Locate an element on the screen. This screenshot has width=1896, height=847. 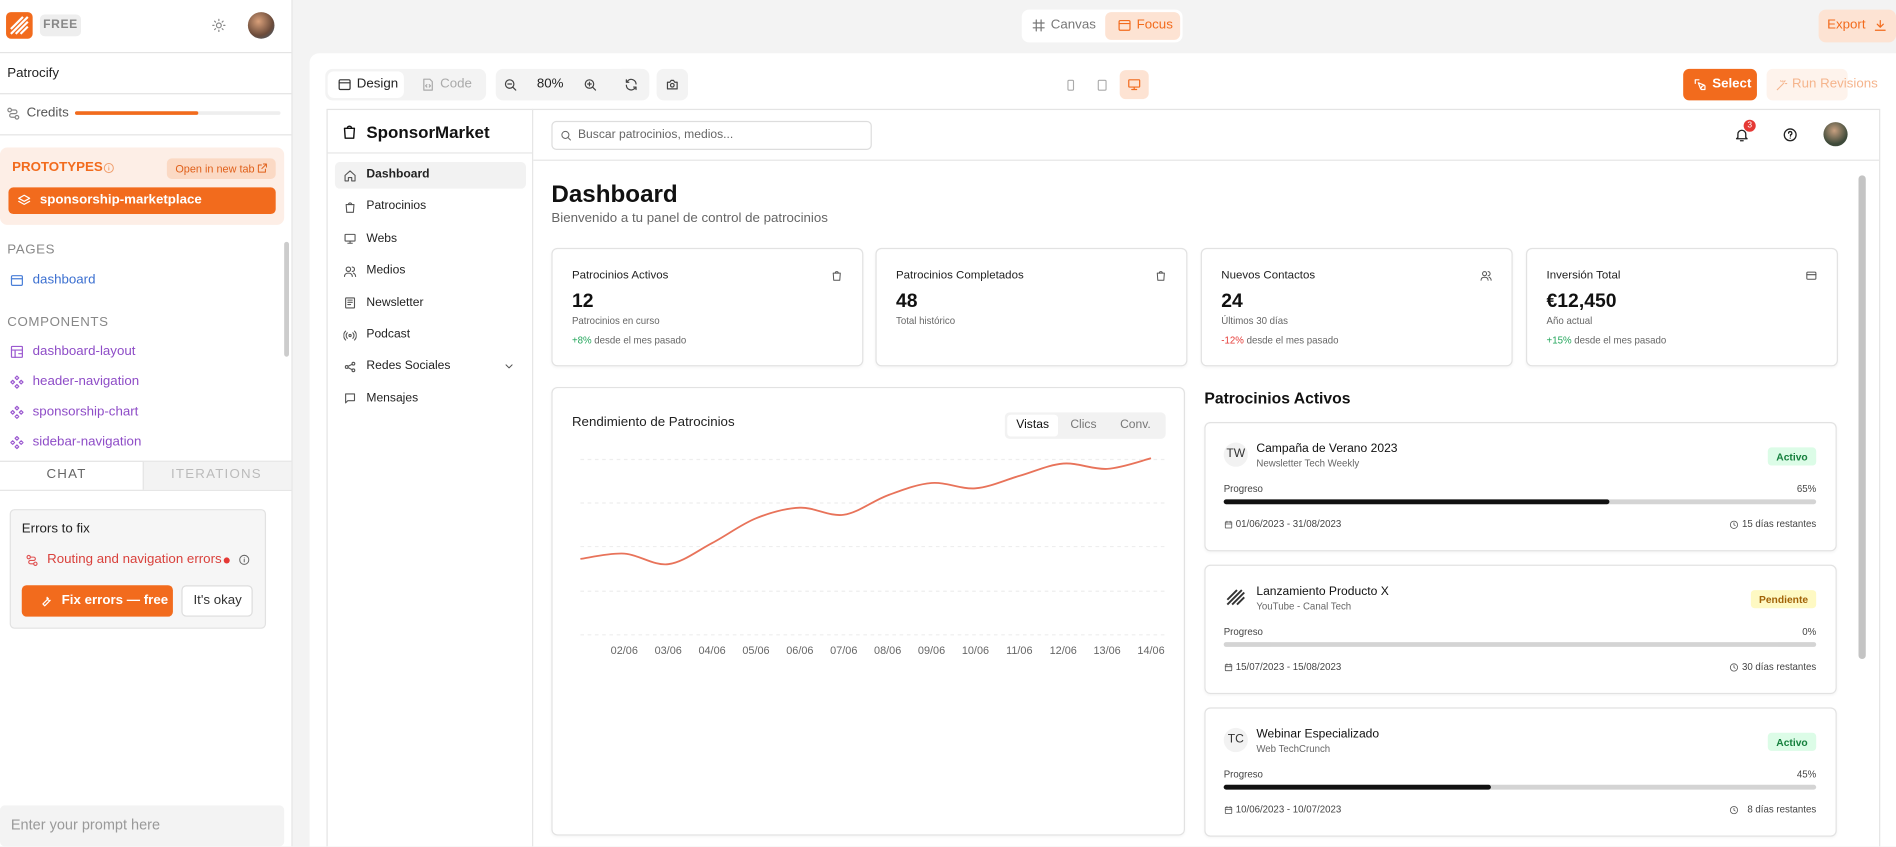
preview-sidebar is located at coordinates (430, 477).